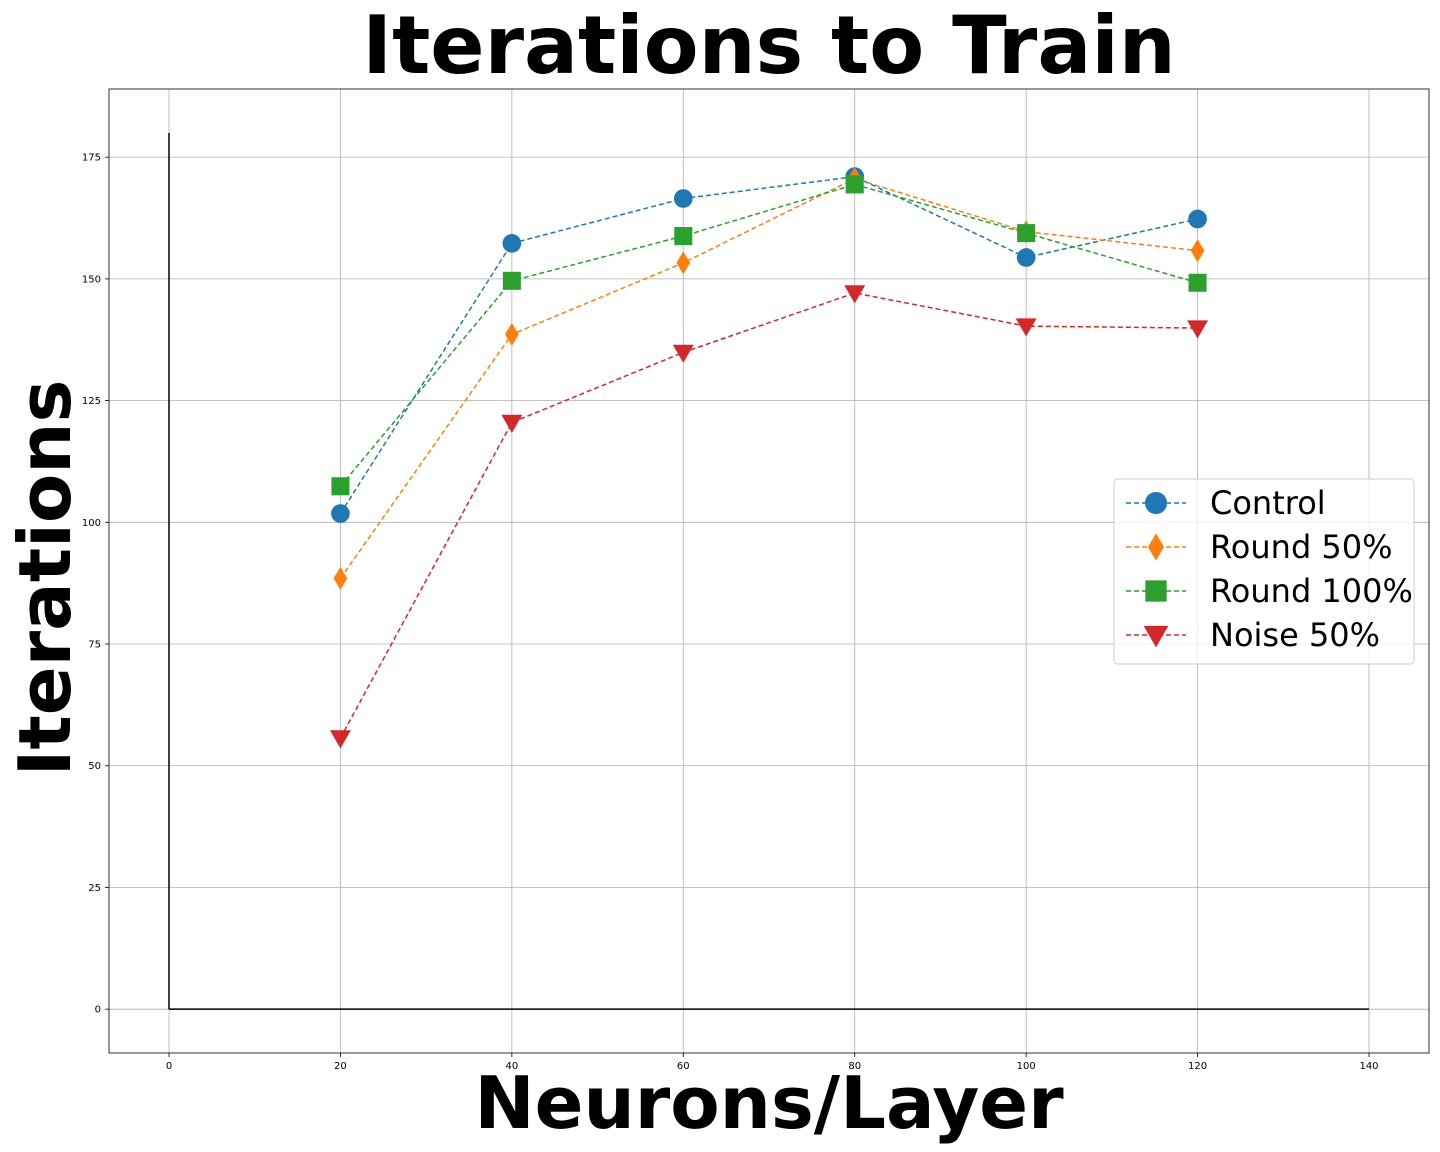  I want to click on x-tick-label: 140, so click(1368, 1066).